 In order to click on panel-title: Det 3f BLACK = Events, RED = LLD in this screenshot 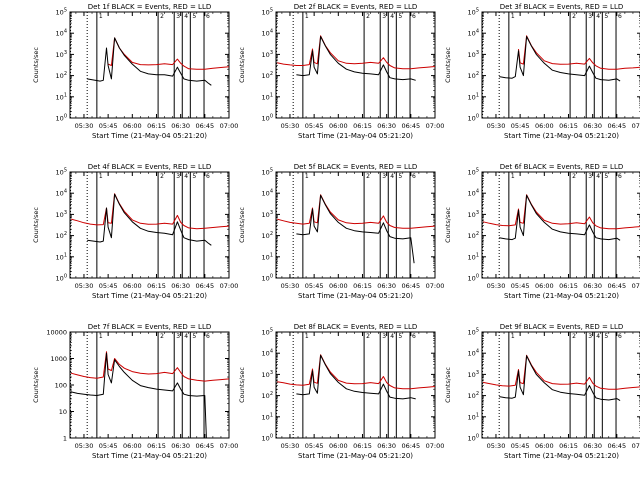, I will do `click(561, 7)`.